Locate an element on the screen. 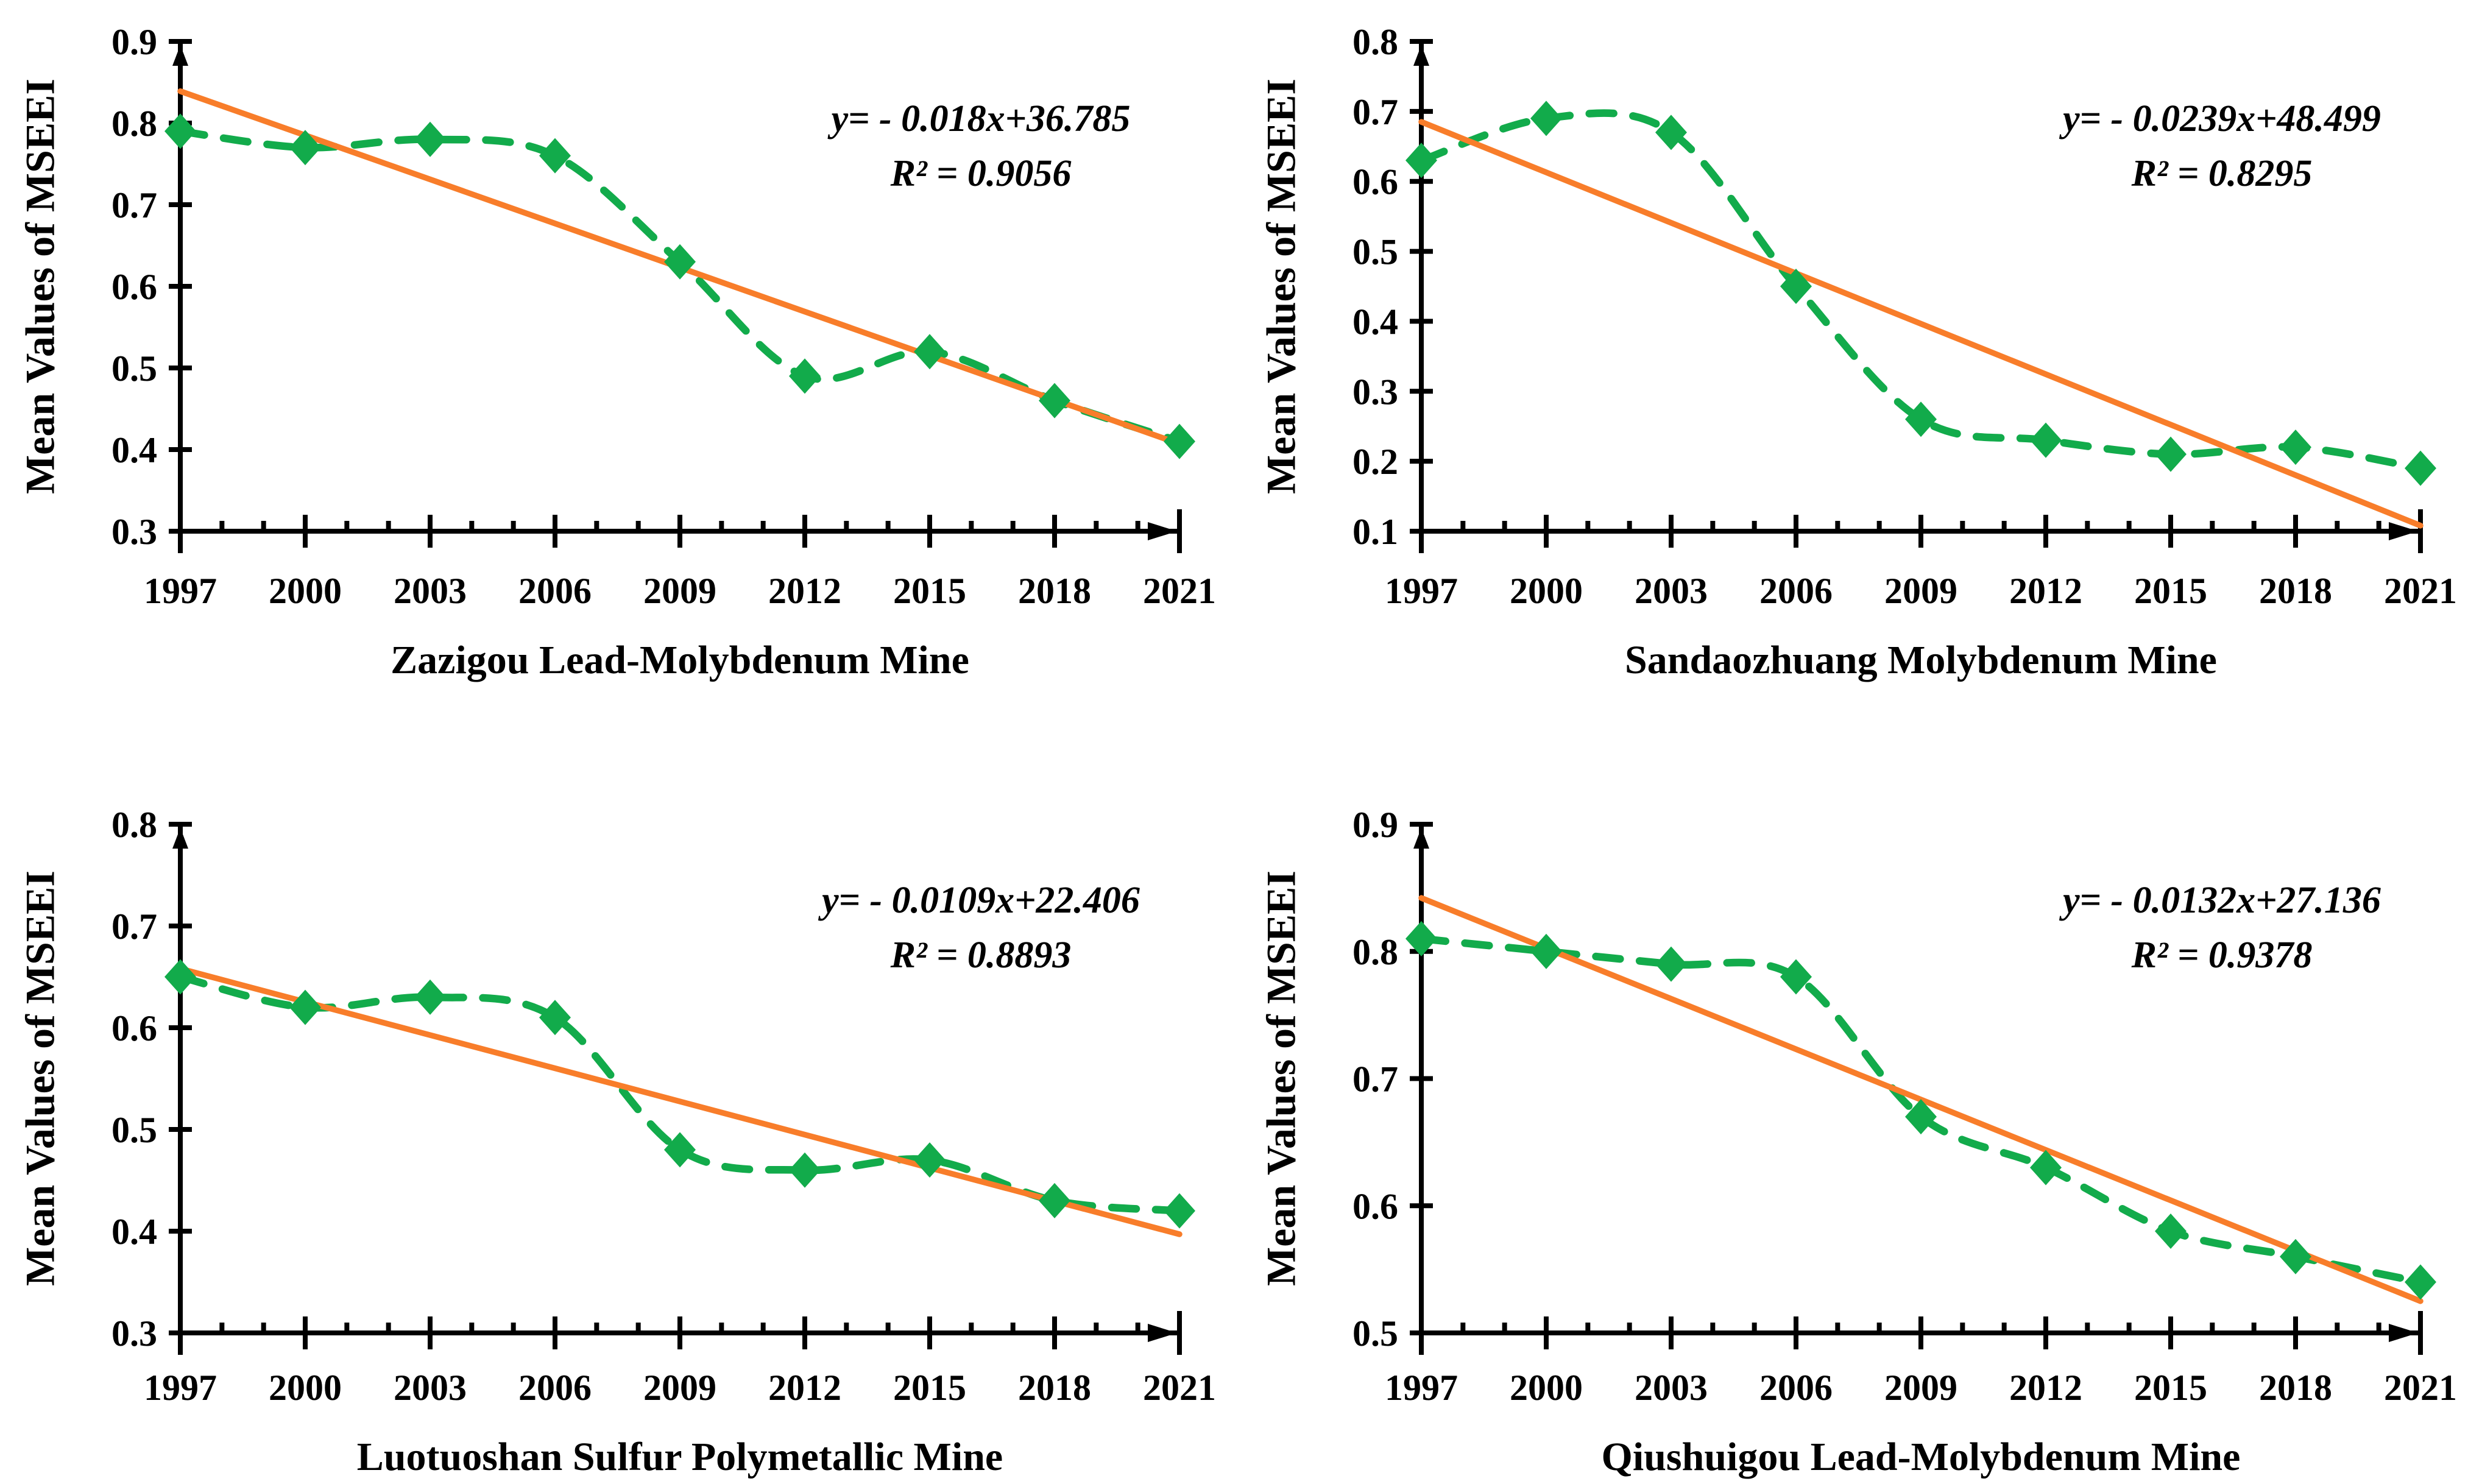 This screenshot has width=2482, height=1484. y-tick-label: 0.2 is located at coordinates (1375, 462).